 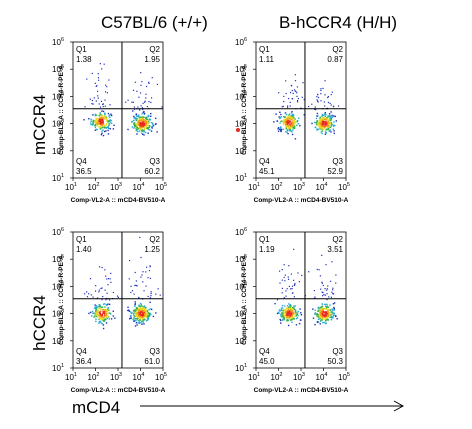 I want to click on y-tick-exponent: 2, so click(x=62, y=339).